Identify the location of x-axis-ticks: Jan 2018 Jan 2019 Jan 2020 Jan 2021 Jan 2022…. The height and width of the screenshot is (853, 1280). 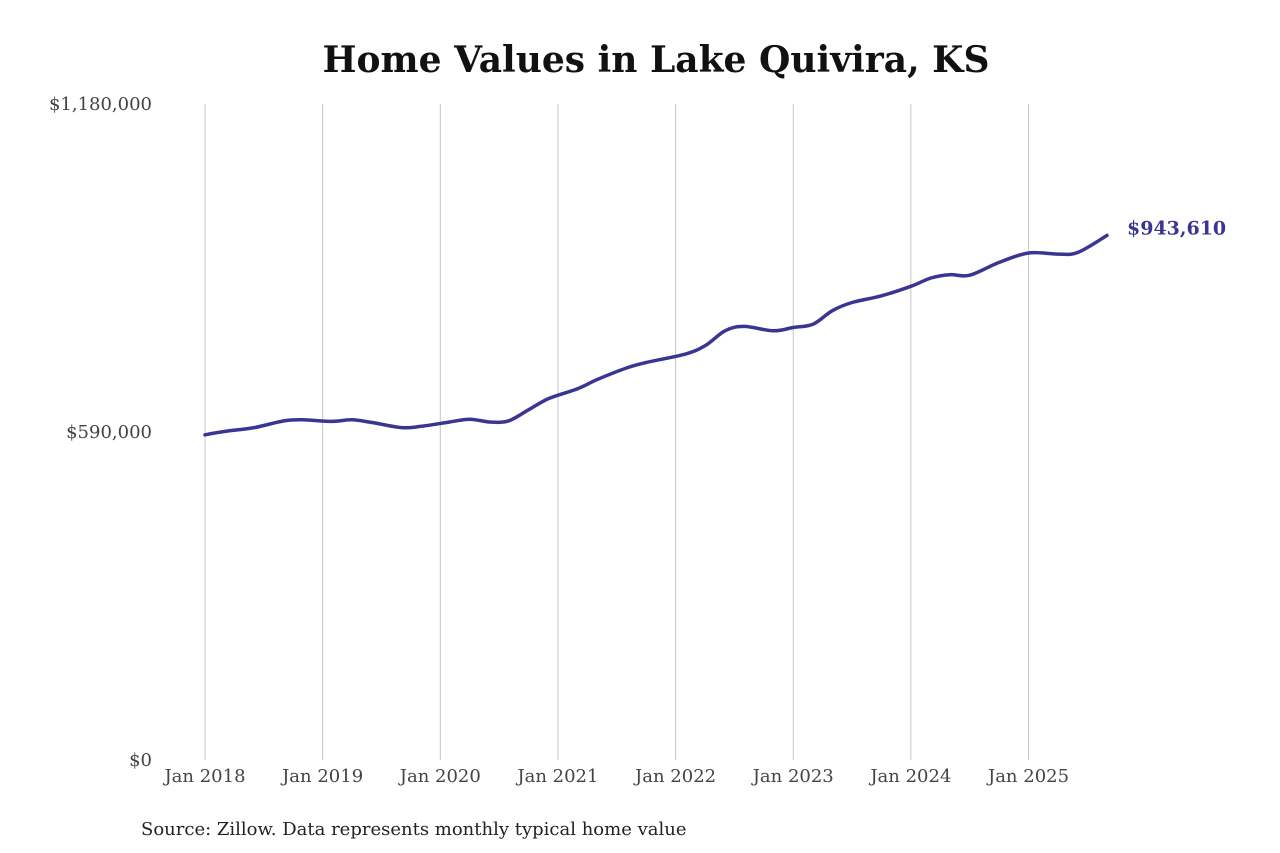
(615, 776).